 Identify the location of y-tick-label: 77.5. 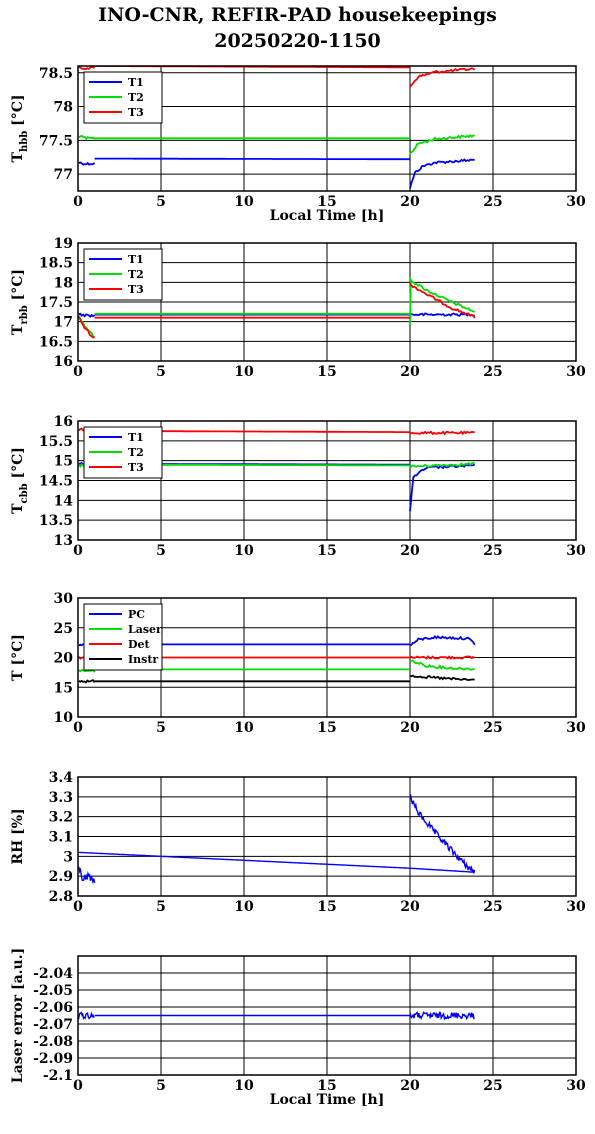
(56, 141).